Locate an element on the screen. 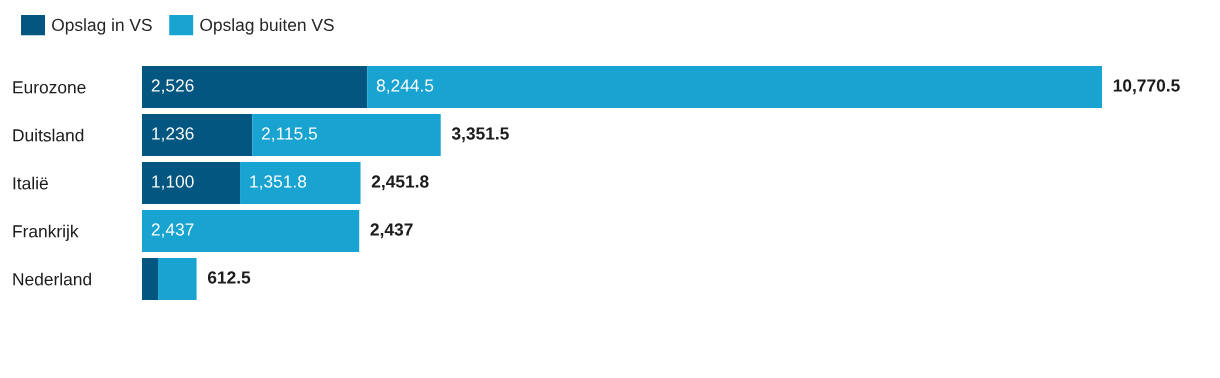  total-label: 2,451.8 is located at coordinates (400, 183).